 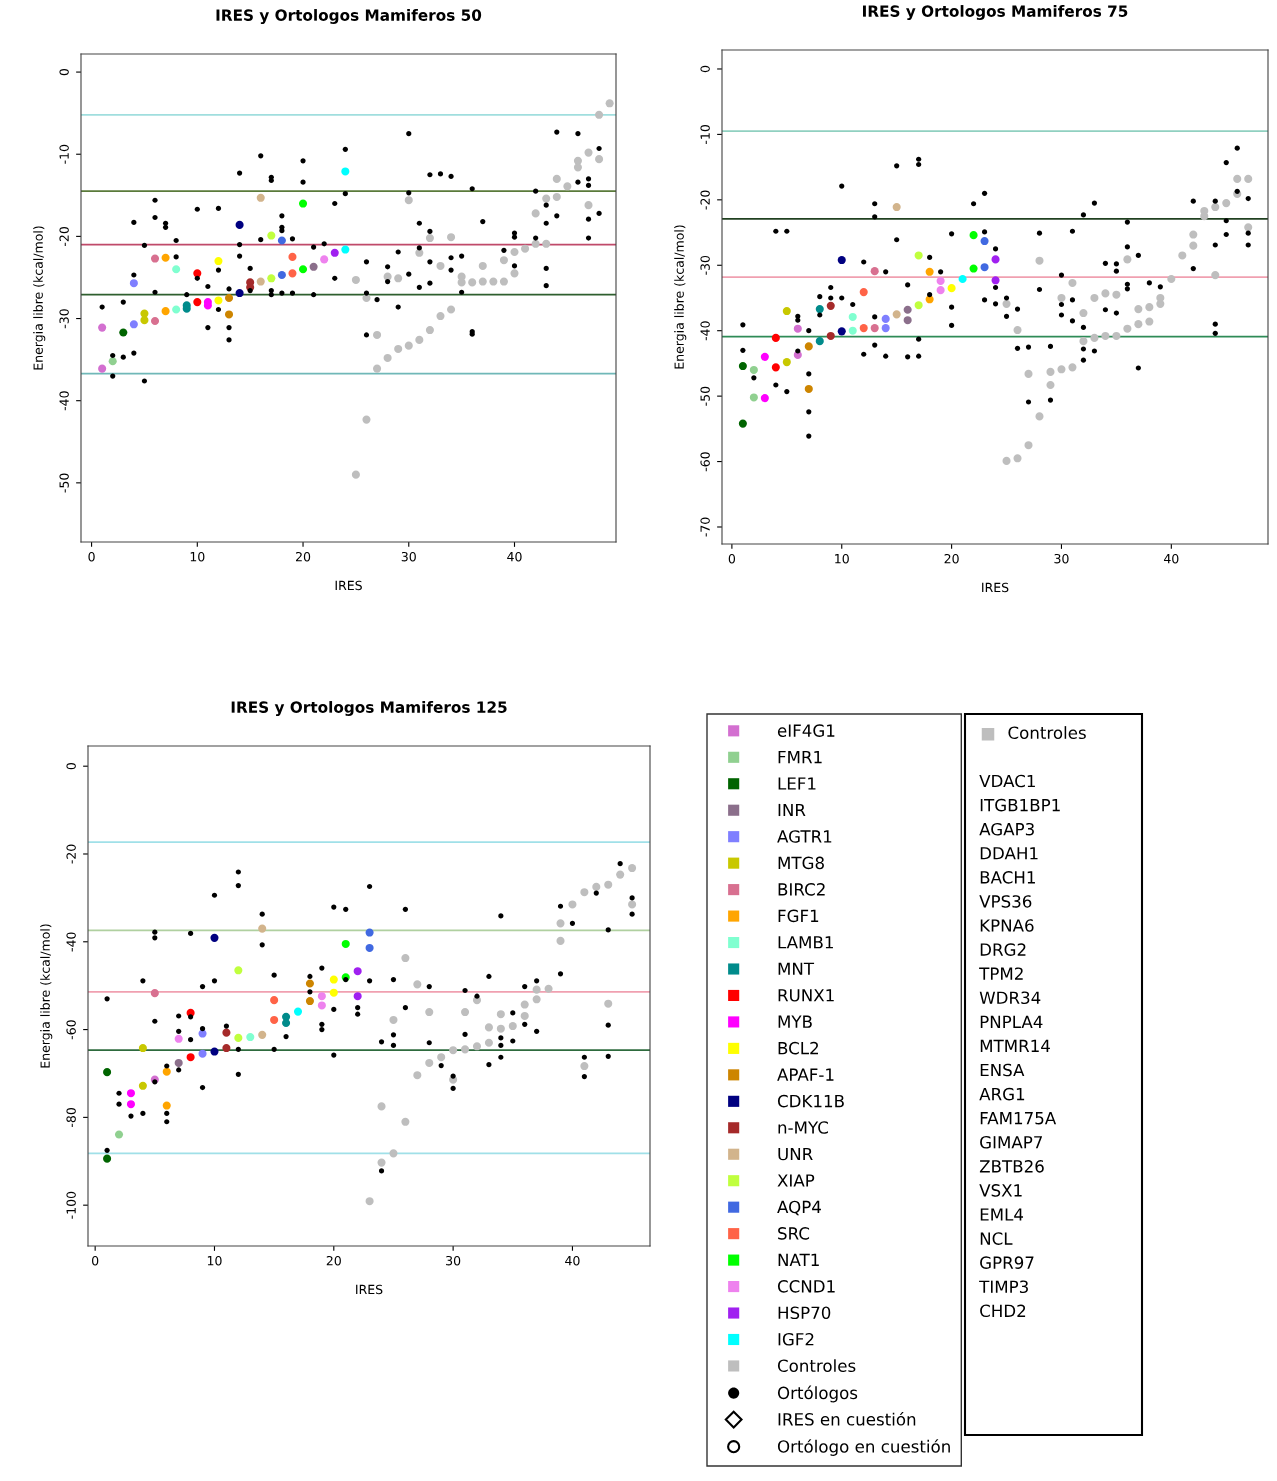 What do you see at coordinates (805, 1074) in the screenshot?
I see `legend-label: APAF-1` at bounding box center [805, 1074].